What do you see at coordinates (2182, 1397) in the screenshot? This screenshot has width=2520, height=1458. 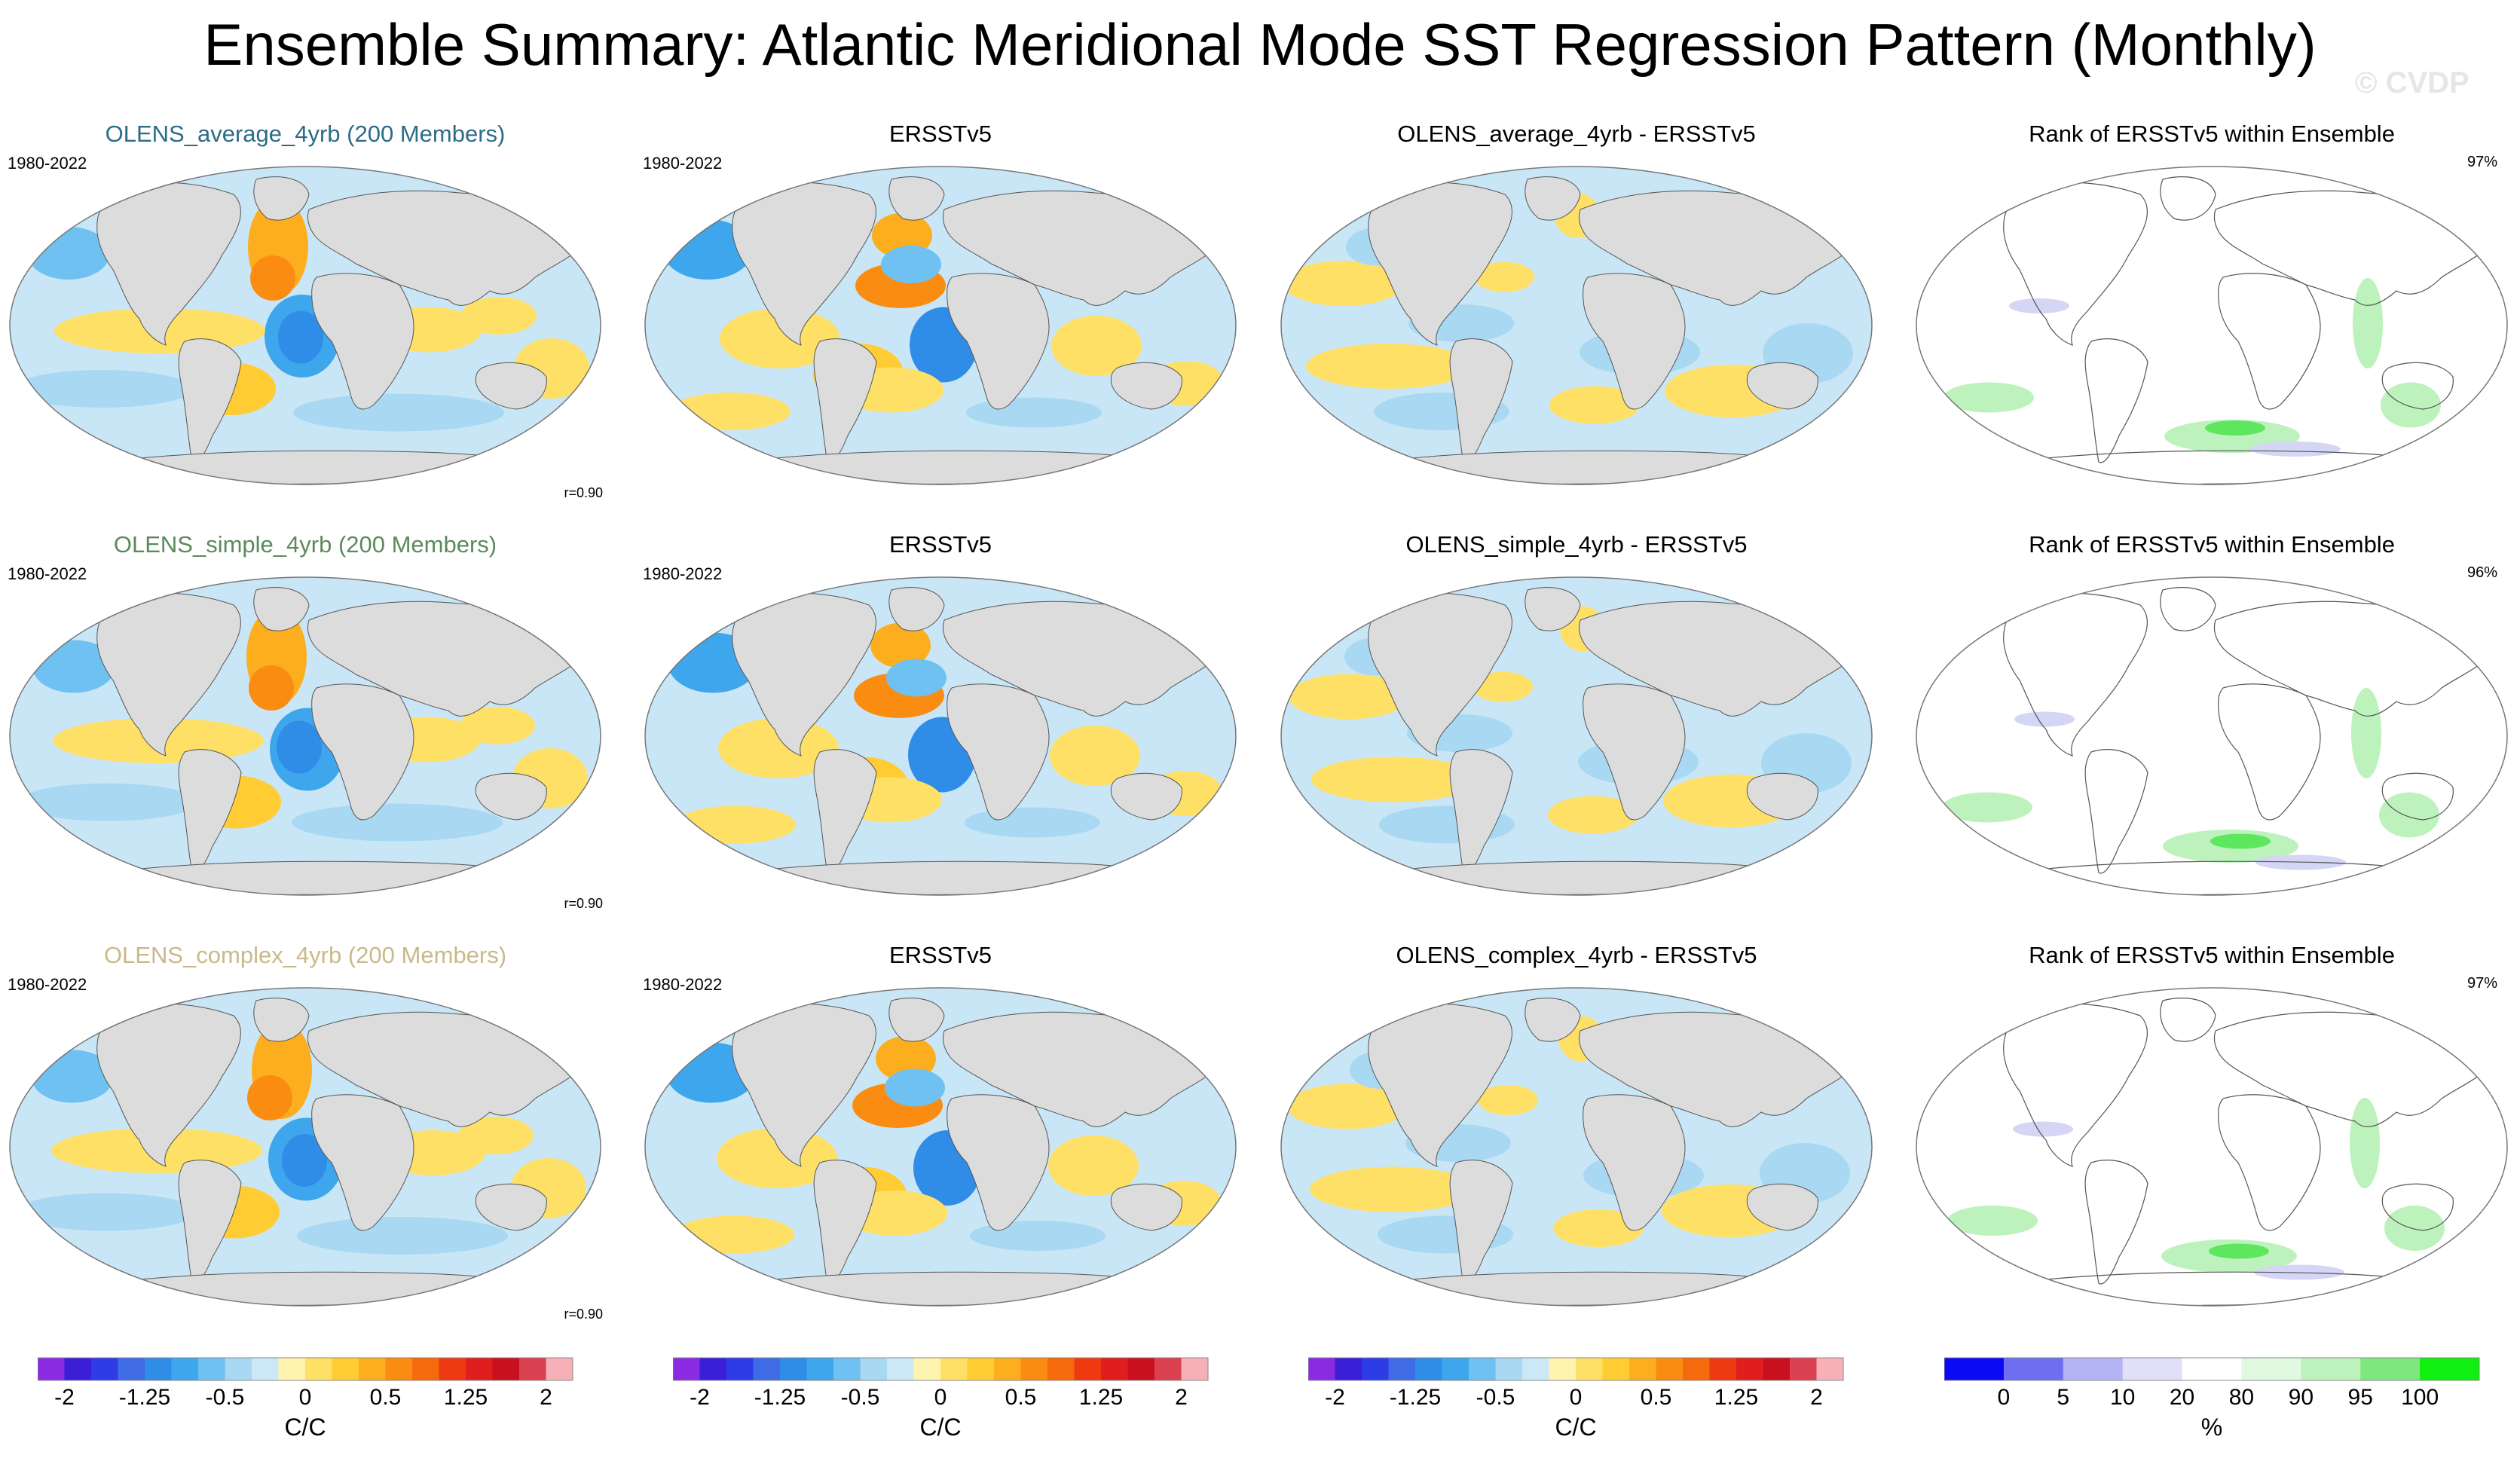 I see `colorbar-tick-label: 20` at bounding box center [2182, 1397].